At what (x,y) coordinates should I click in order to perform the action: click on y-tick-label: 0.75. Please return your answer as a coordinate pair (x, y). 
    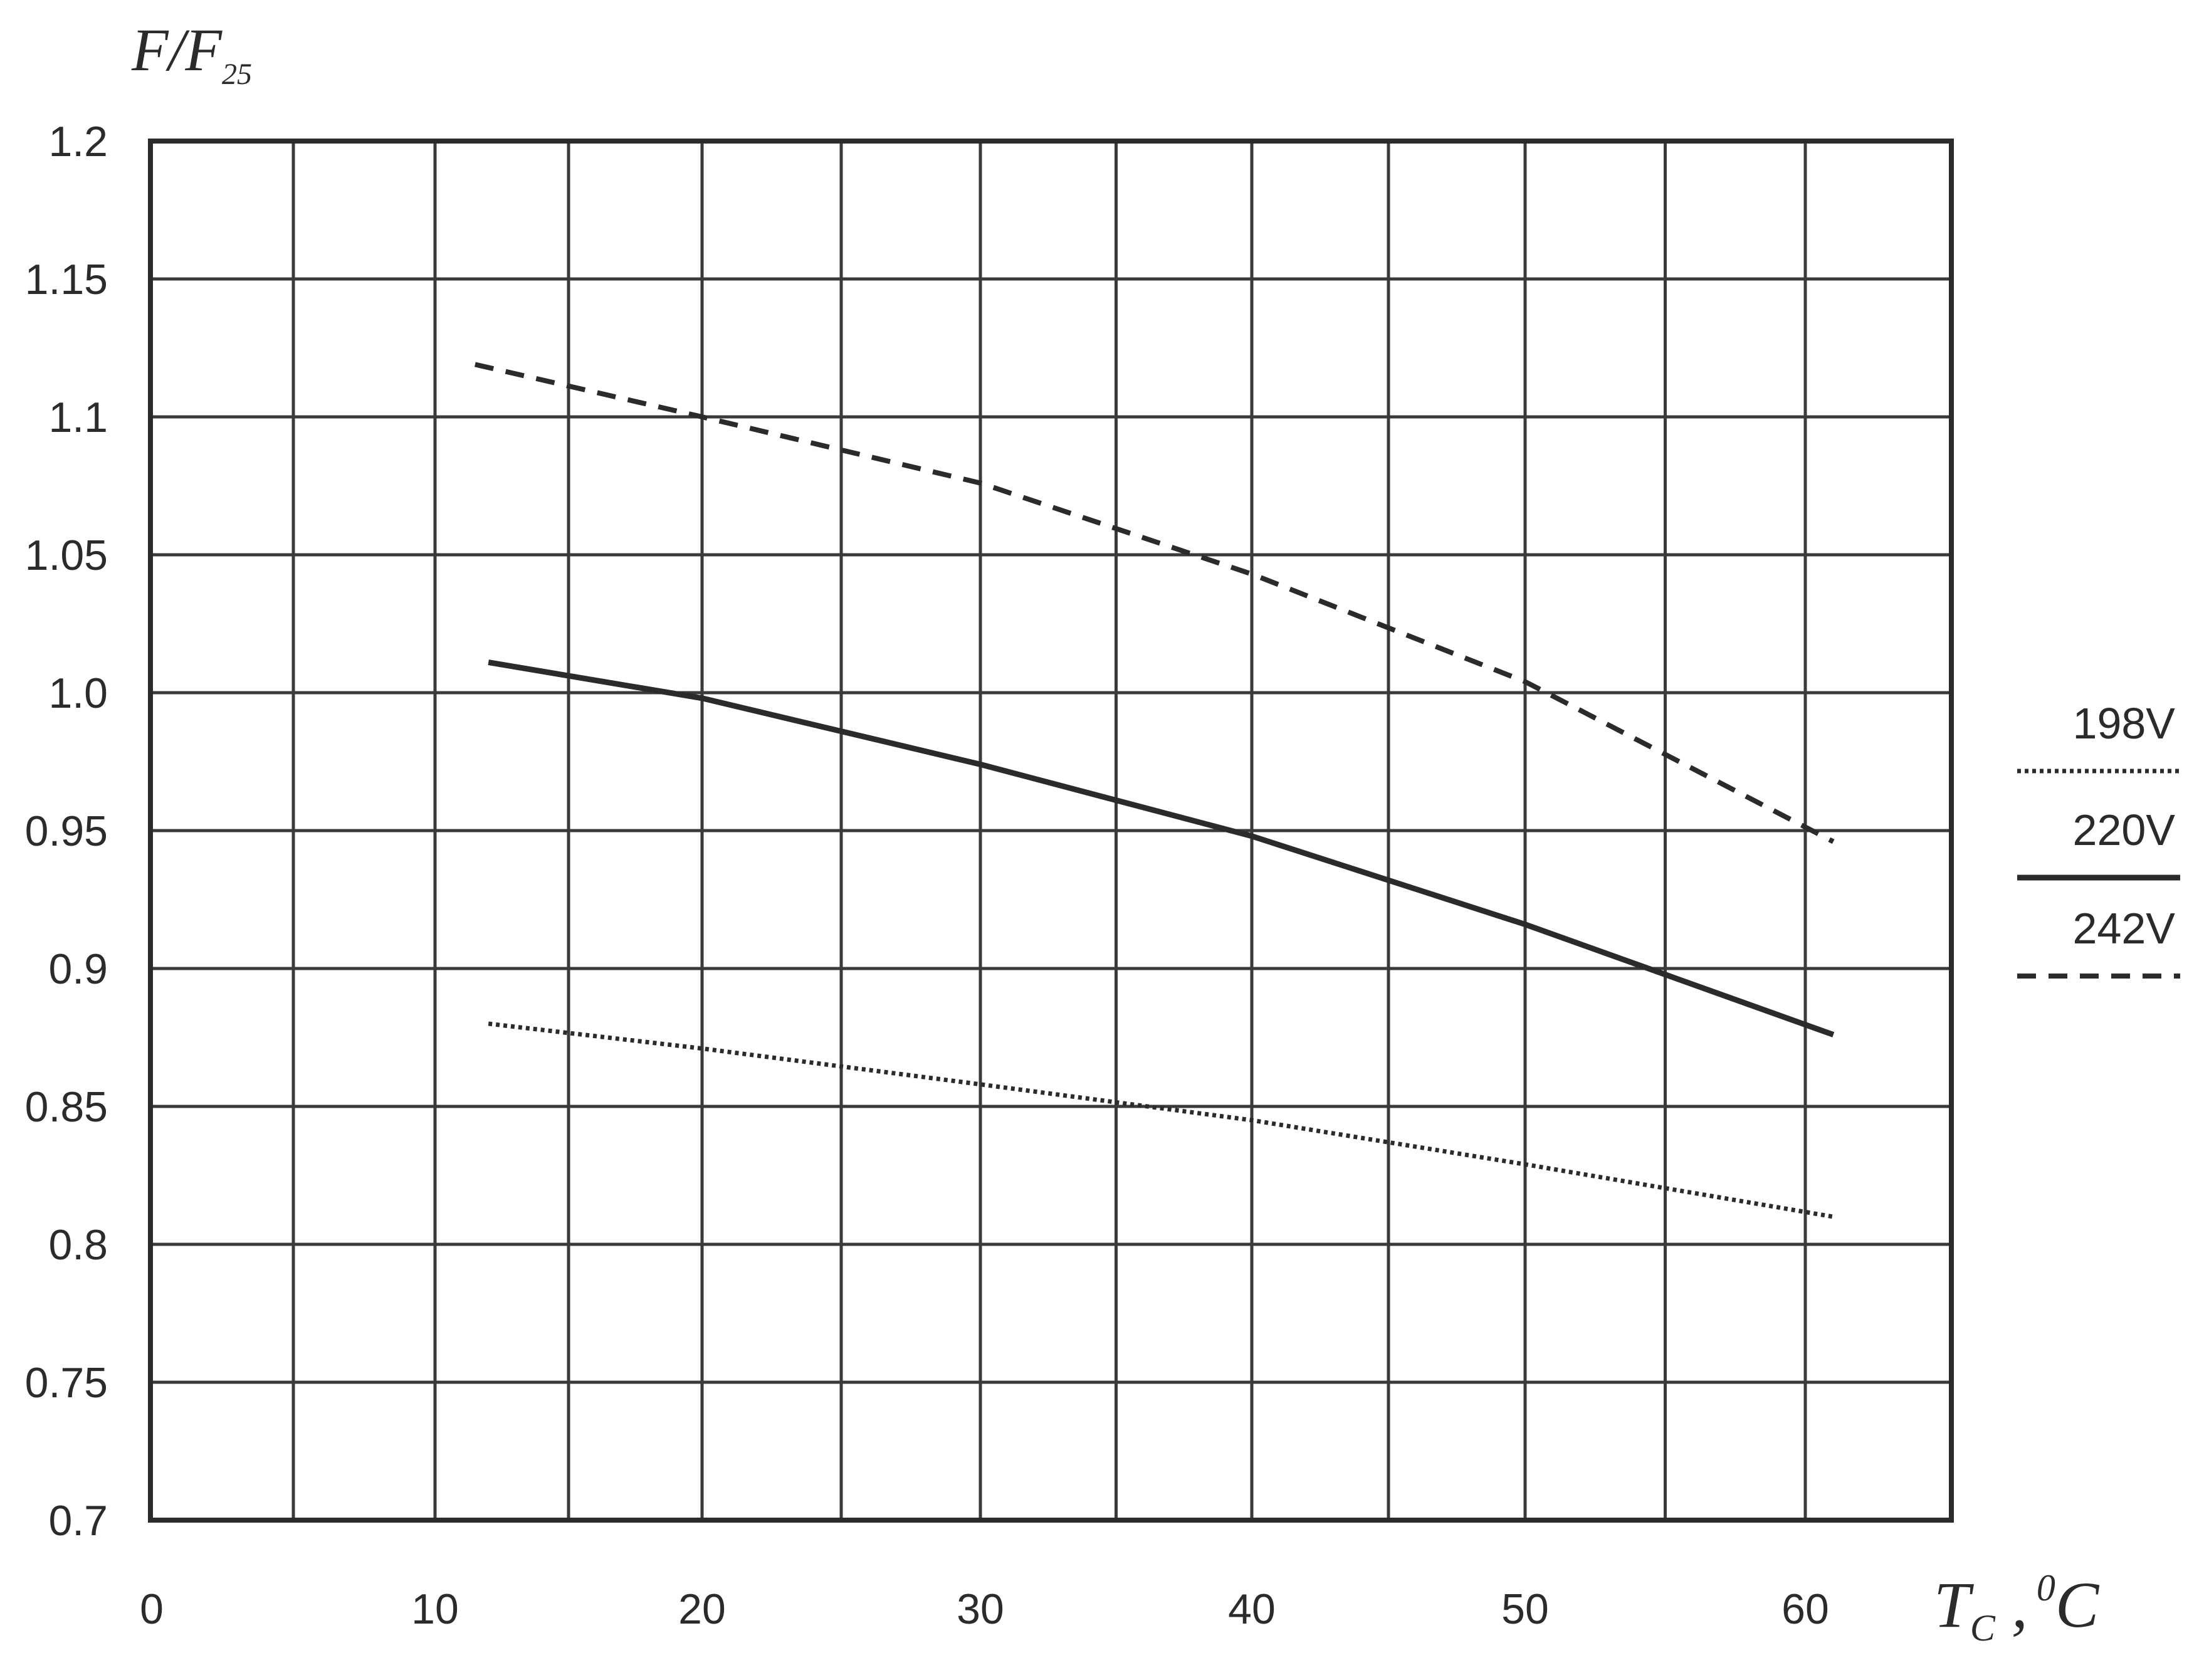
    Looking at the image, I should click on (66, 1383).